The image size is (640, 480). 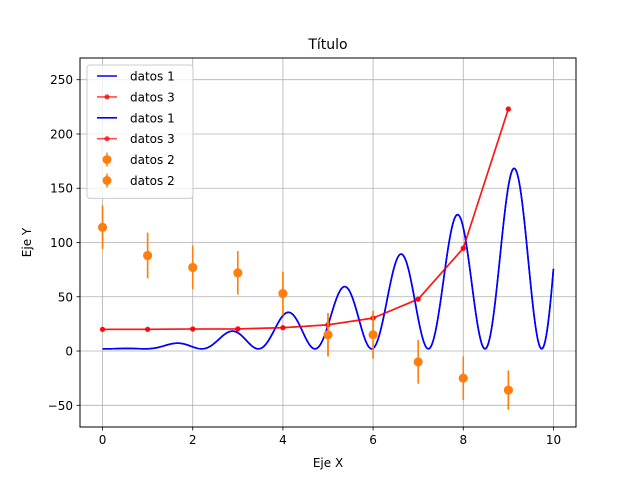 What do you see at coordinates (60, 406) in the screenshot?
I see `y-tick-label: −50` at bounding box center [60, 406].